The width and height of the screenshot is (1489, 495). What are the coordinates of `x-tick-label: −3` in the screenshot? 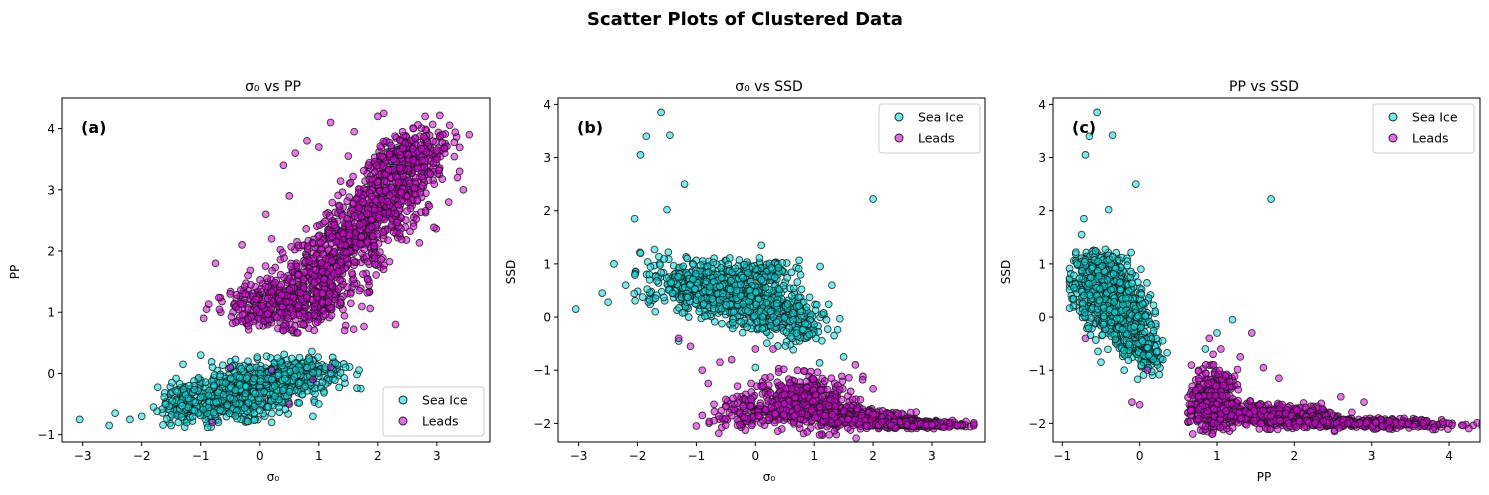 It's located at (83, 456).